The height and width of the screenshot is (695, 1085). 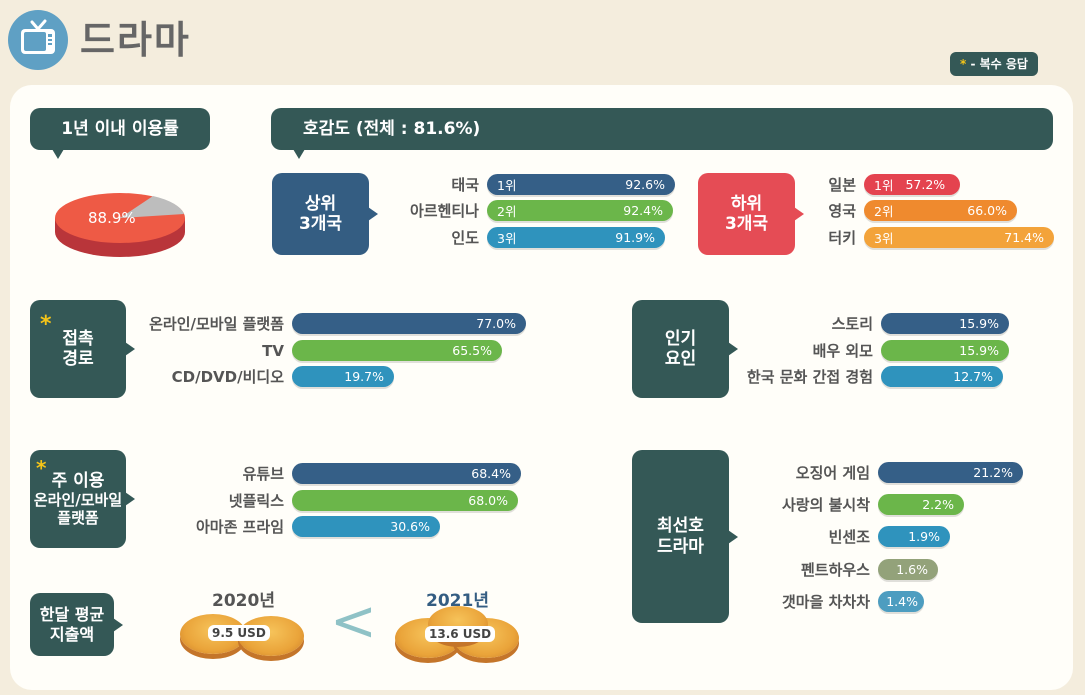 I want to click on access-route-line1: 접촉, so click(x=78, y=338).